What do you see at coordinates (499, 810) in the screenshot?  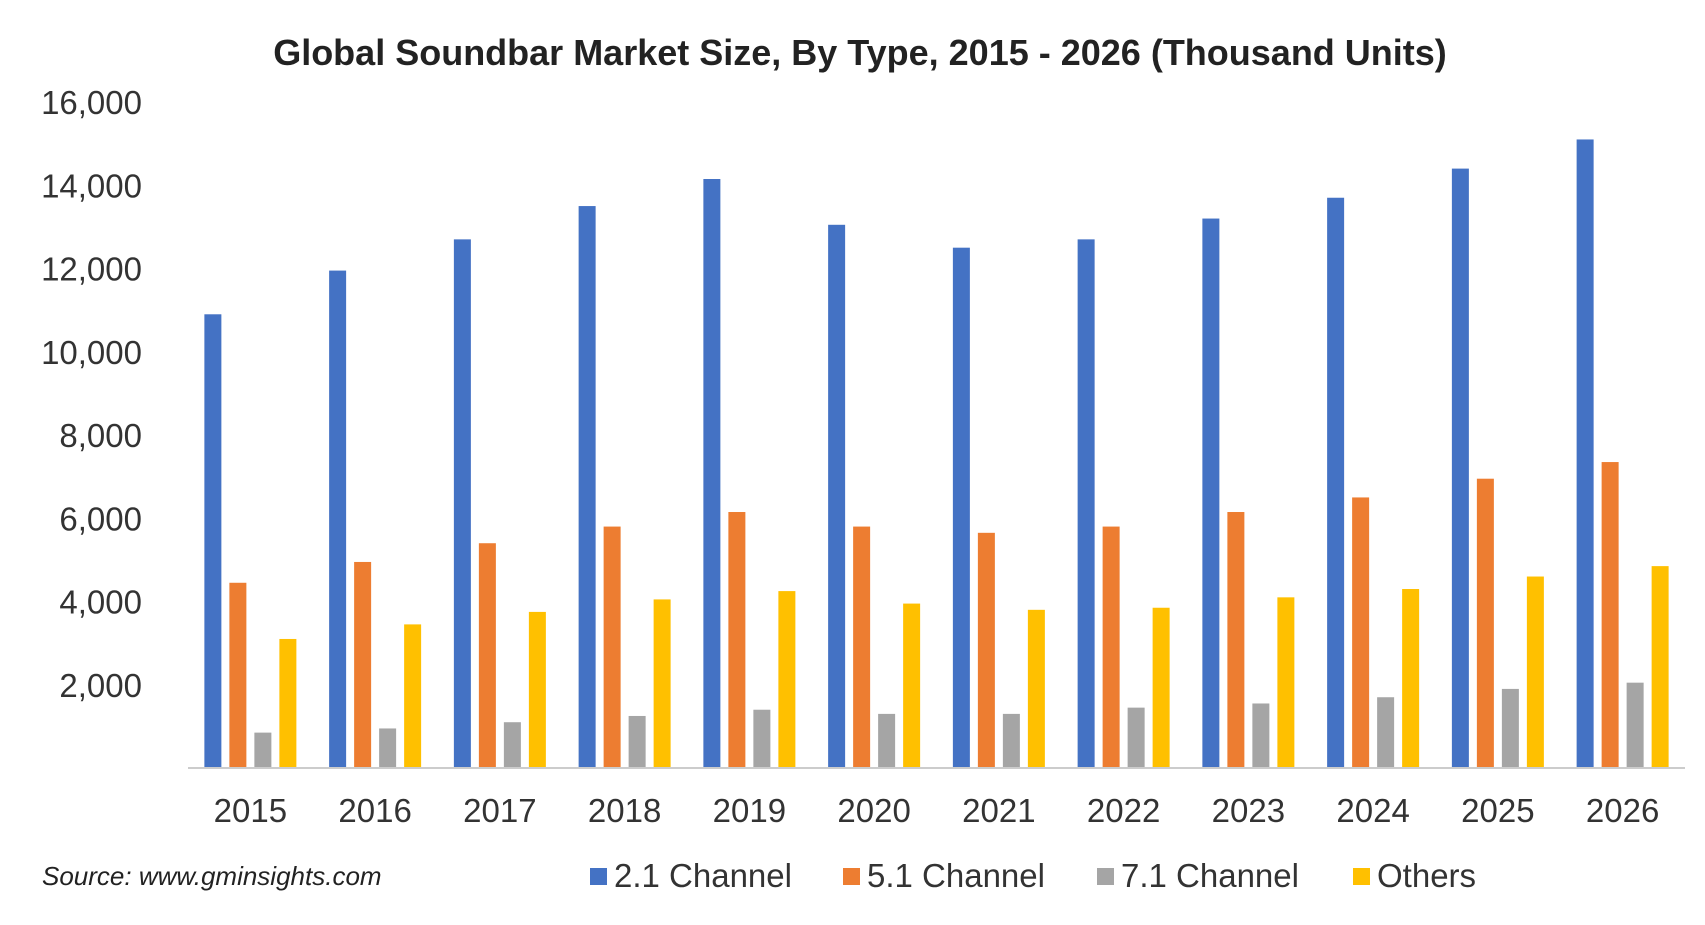 I see `x-tick-label: 2017` at bounding box center [499, 810].